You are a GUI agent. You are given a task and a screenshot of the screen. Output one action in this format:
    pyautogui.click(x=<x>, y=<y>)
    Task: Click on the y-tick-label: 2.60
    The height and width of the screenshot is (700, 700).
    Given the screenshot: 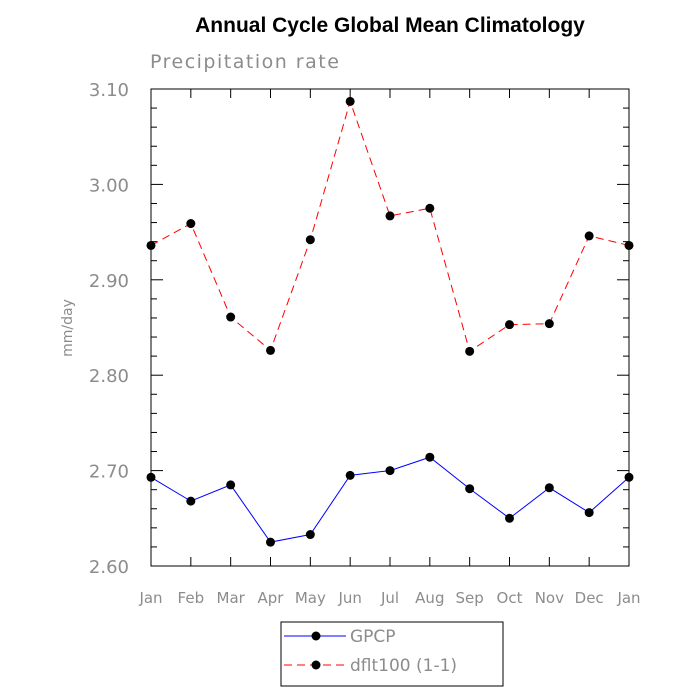 What is the action you would take?
    pyautogui.click(x=109, y=567)
    